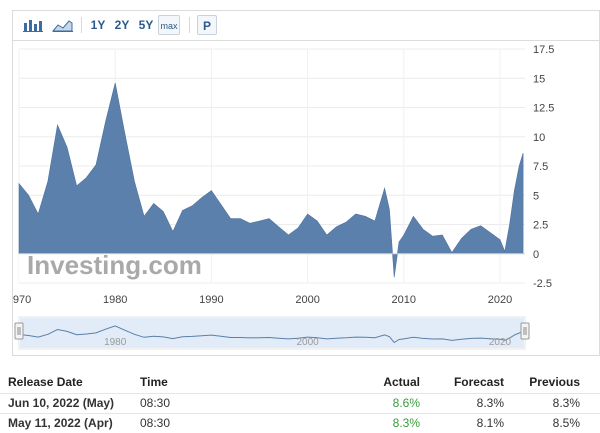  Describe the element at coordinates (154, 381) in the screenshot. I see `header-time: Time` at that location.